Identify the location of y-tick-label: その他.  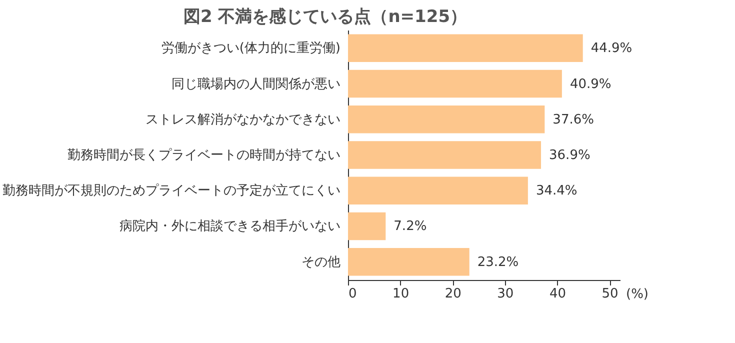
(321, 262).